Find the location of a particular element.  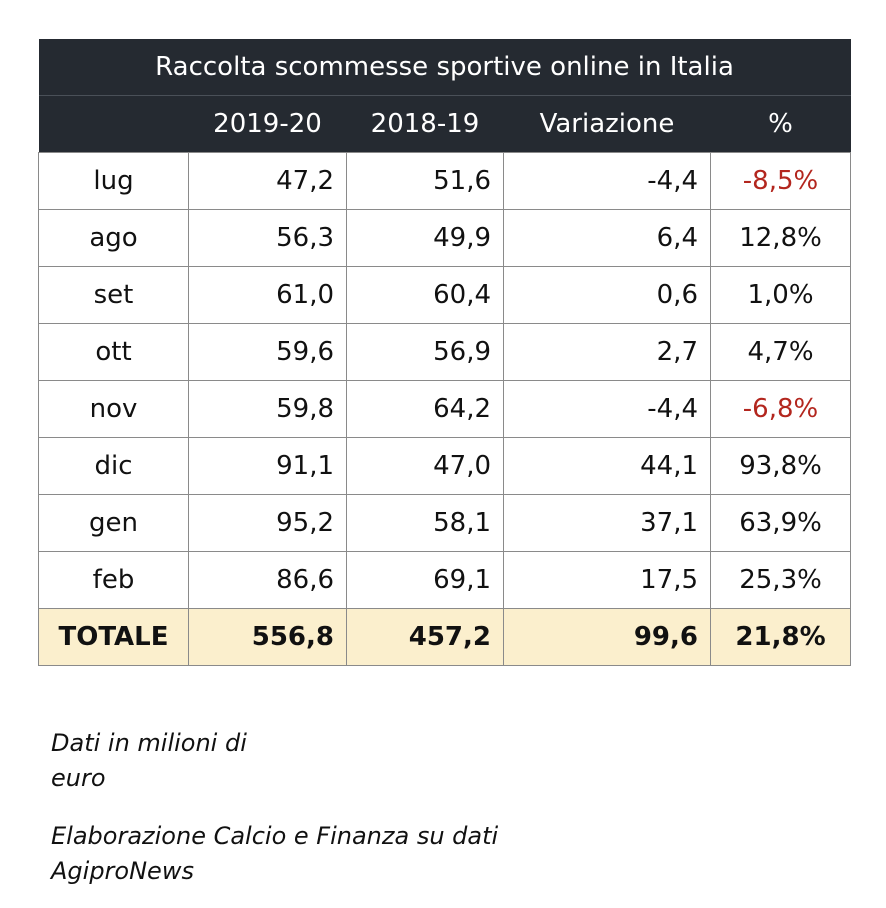

percent-cell: -6,8% is located at coordinates (780, 409).